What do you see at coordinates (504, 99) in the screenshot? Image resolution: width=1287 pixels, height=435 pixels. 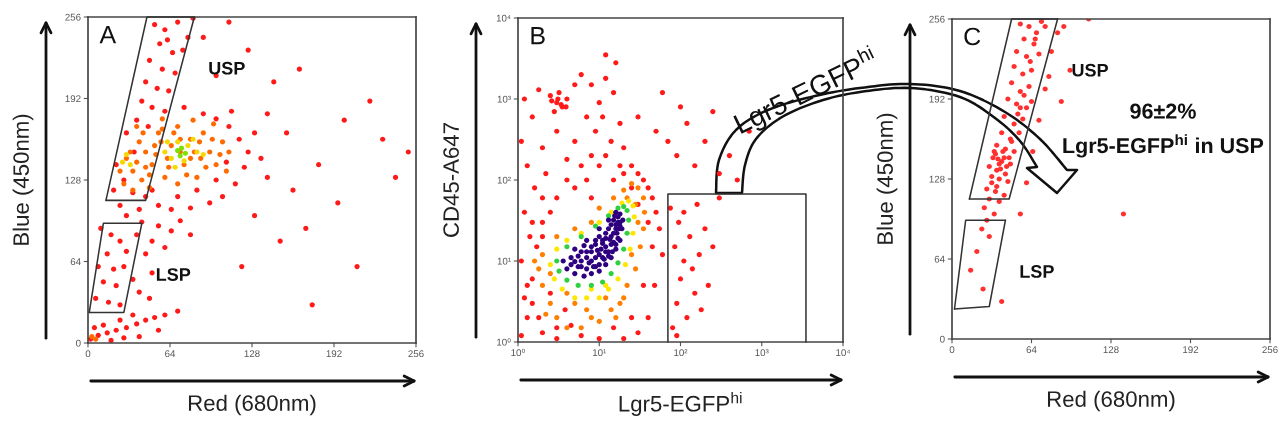 I see `y-tick-label: 10³` at bounding box center [504, 99].